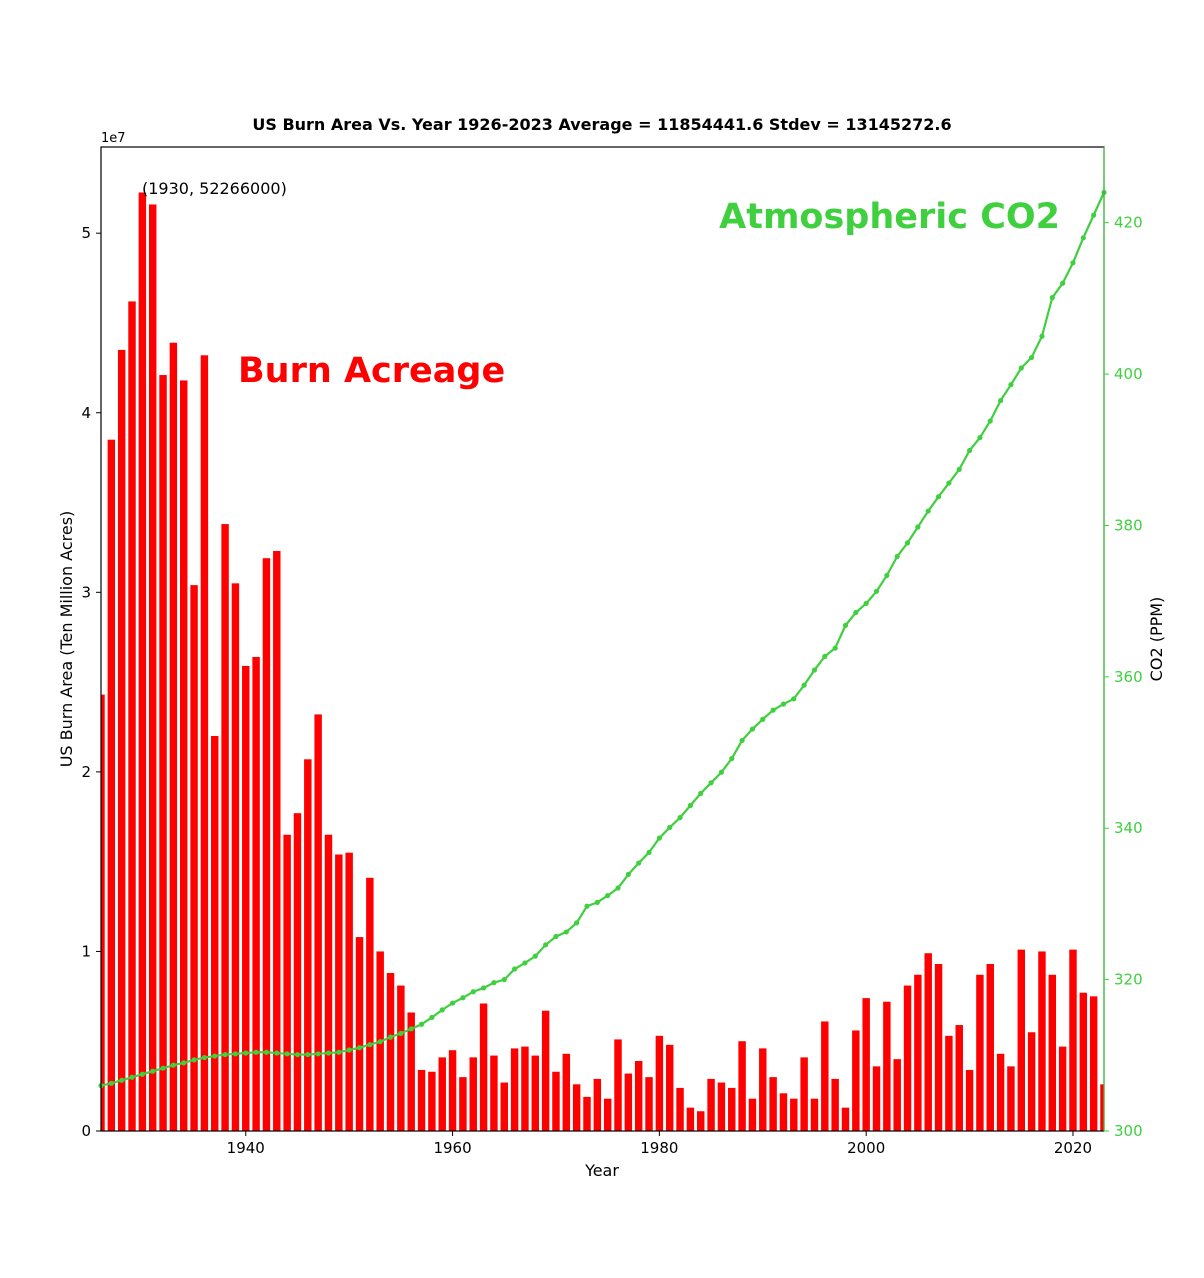 This screenshot has height=1278, width=1204. I want to click on y2-axis-ticks: 300 320 340 360 380 400 420, so click(1123, 643).